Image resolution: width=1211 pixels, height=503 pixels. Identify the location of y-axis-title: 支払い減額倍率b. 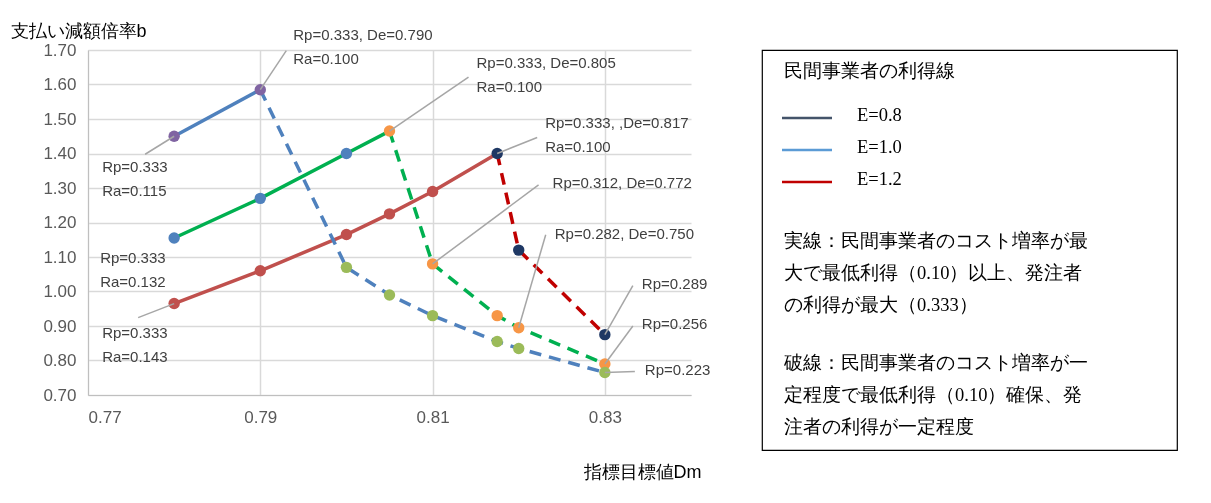
(78, 30).